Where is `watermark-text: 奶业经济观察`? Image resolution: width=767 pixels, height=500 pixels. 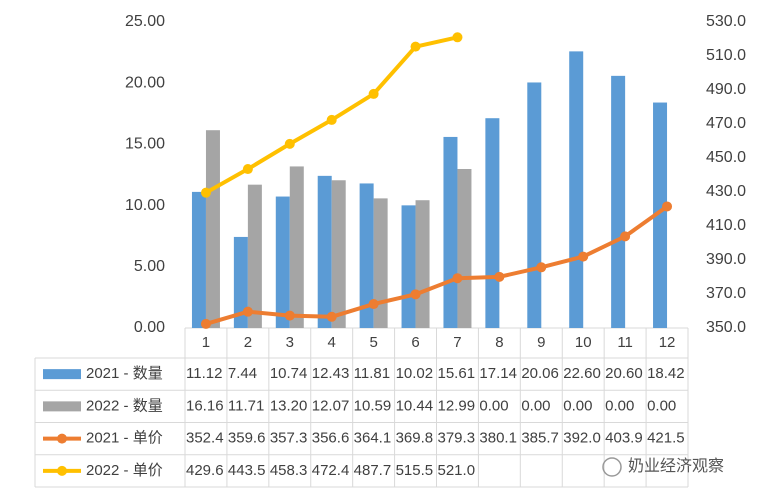
watermark-text: 奶业经济观察 is located at coordinates (676, 466).